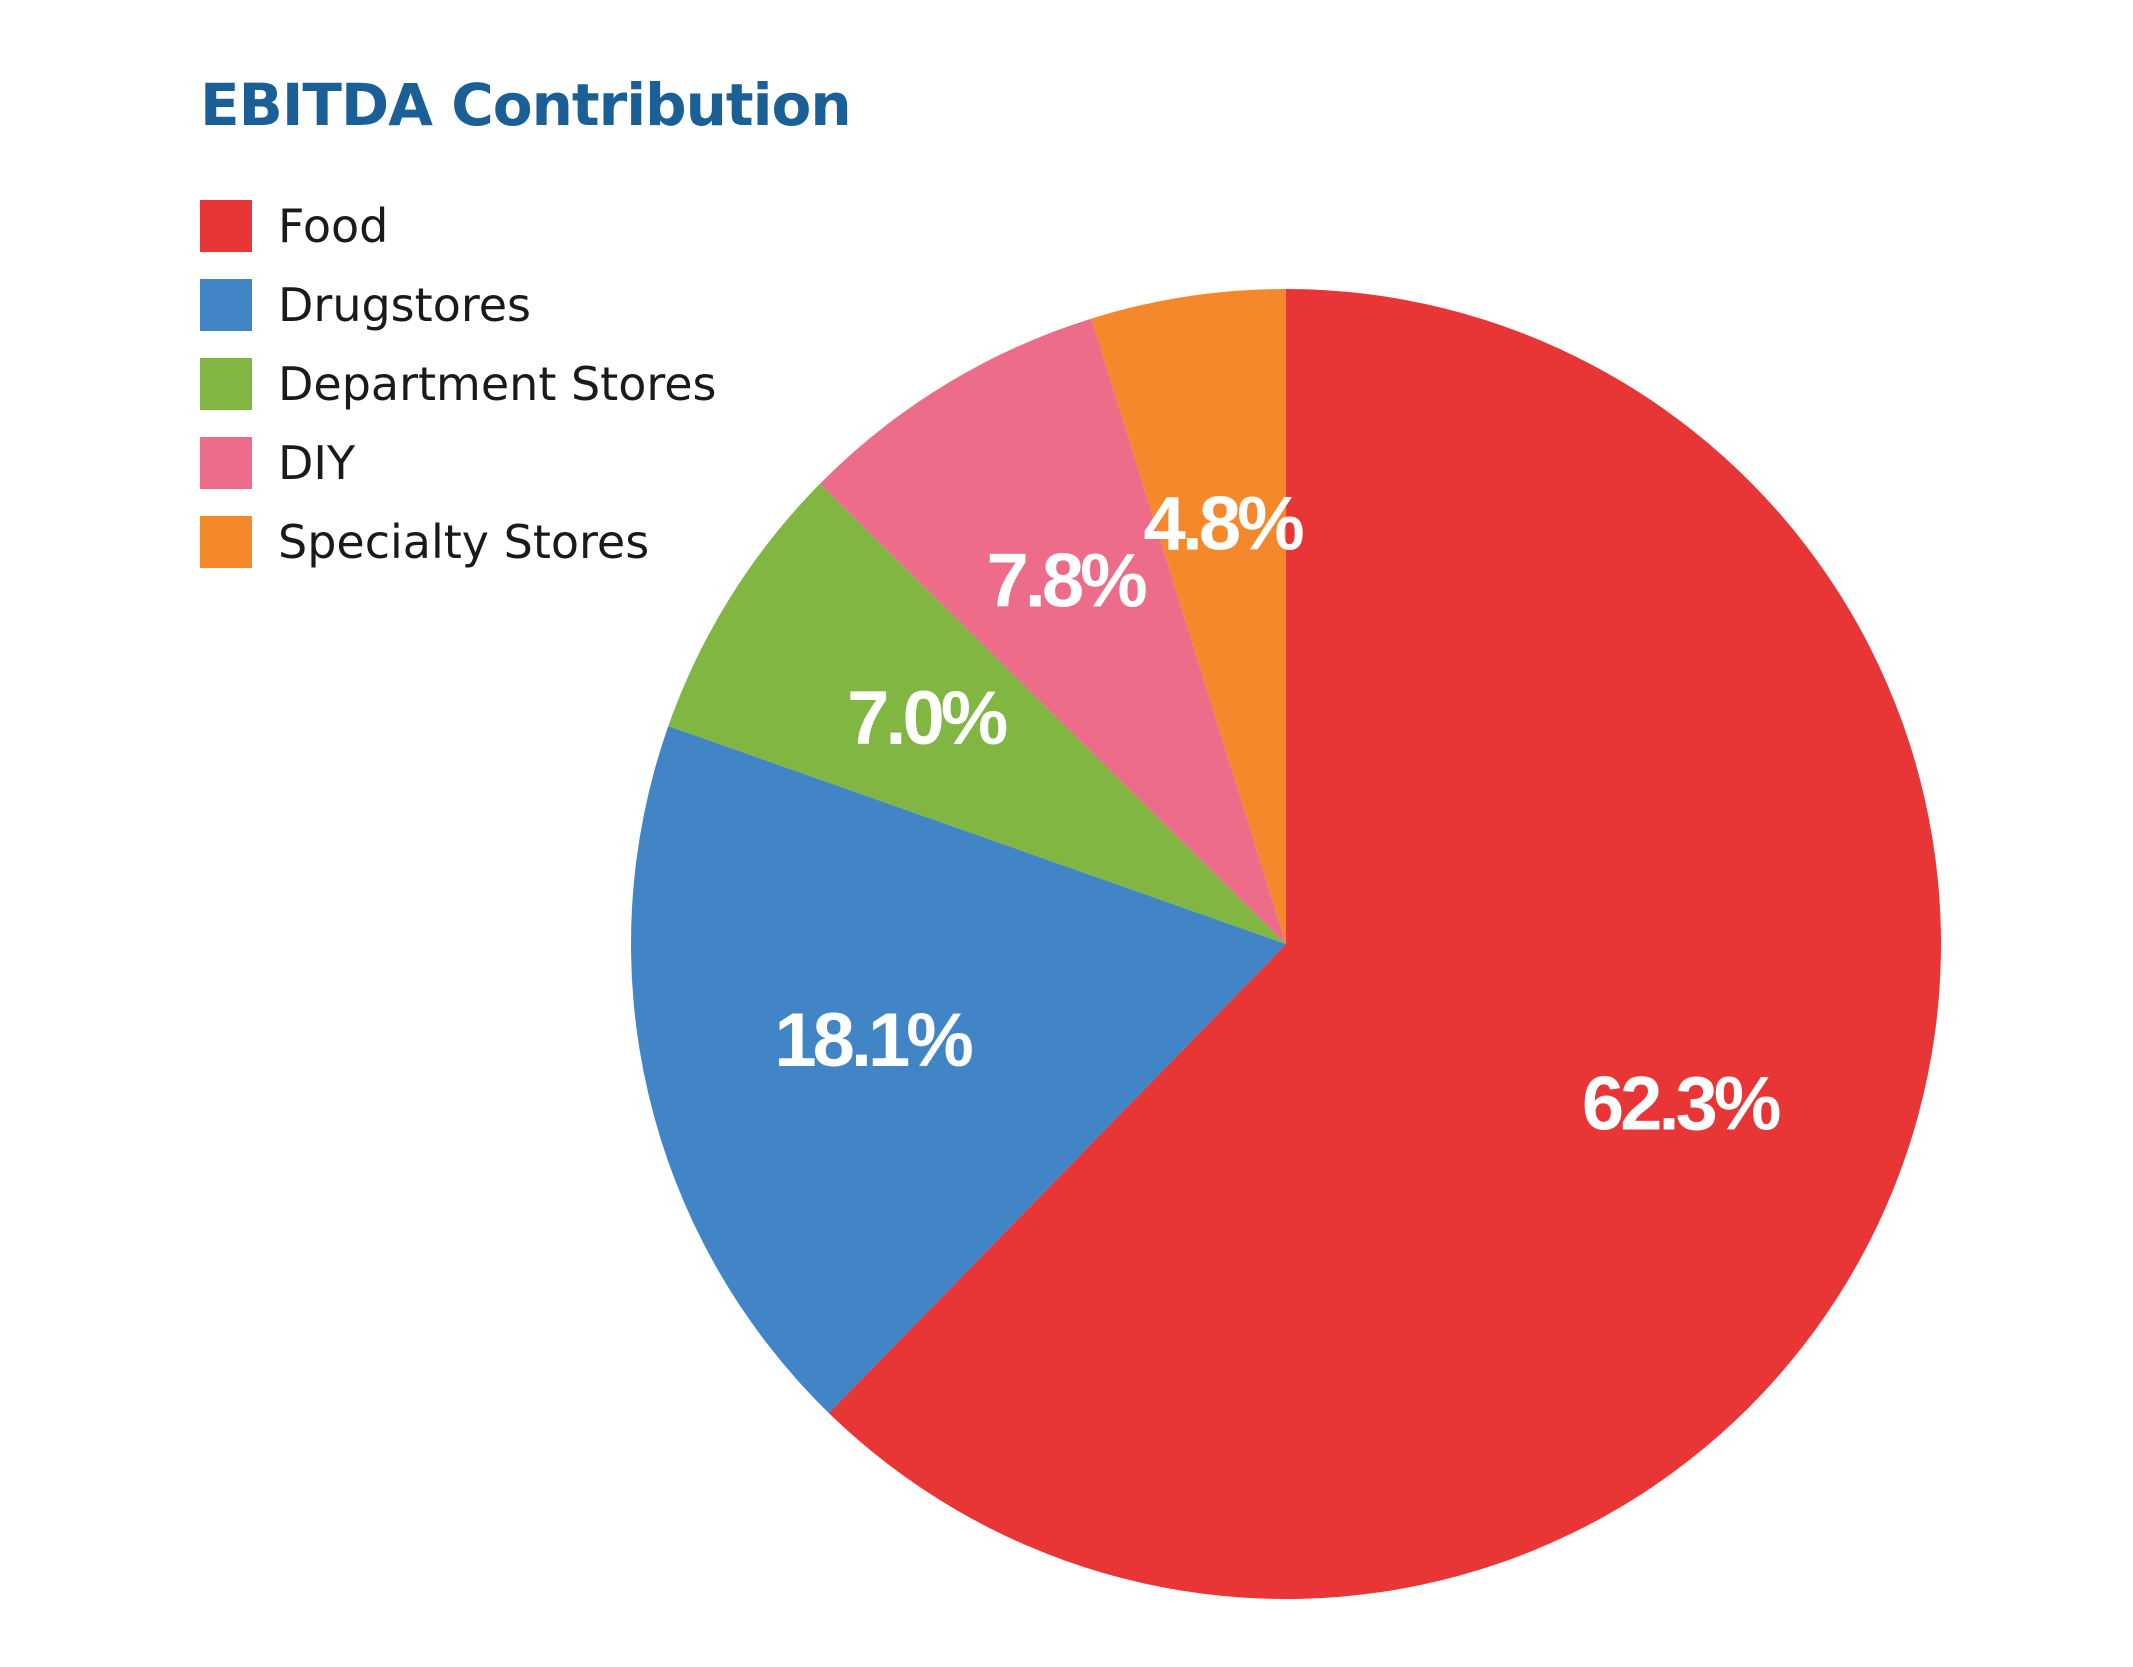  I want to click on pie-slice-diy, so click(1052, 631).